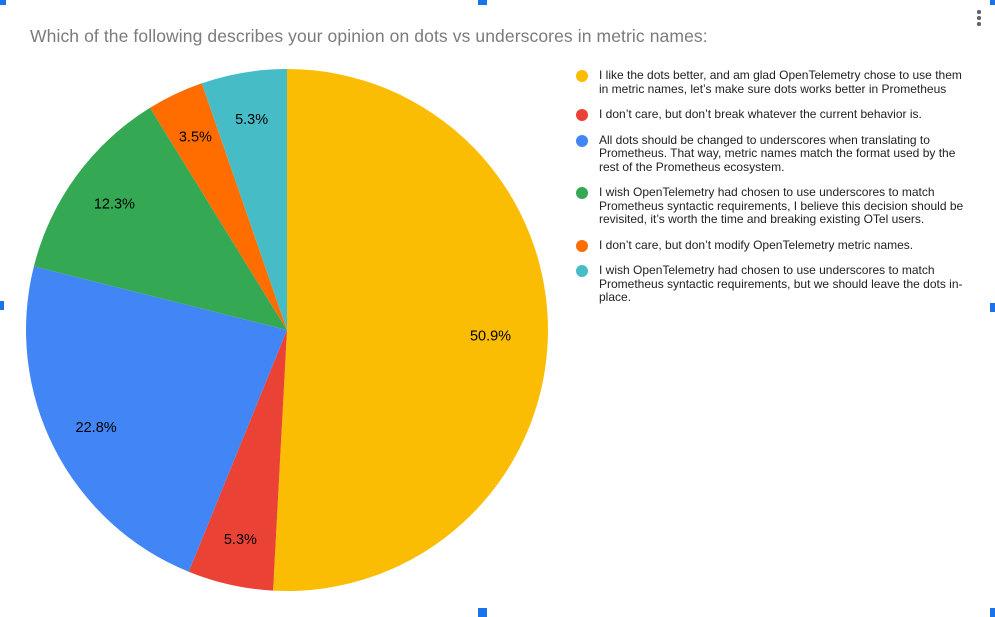 The width and height of the screenshot is (995, 617). Describe the element at coordinates (482, 612) in the screenshot. I see `selection-handle-bottom-center` at that location.